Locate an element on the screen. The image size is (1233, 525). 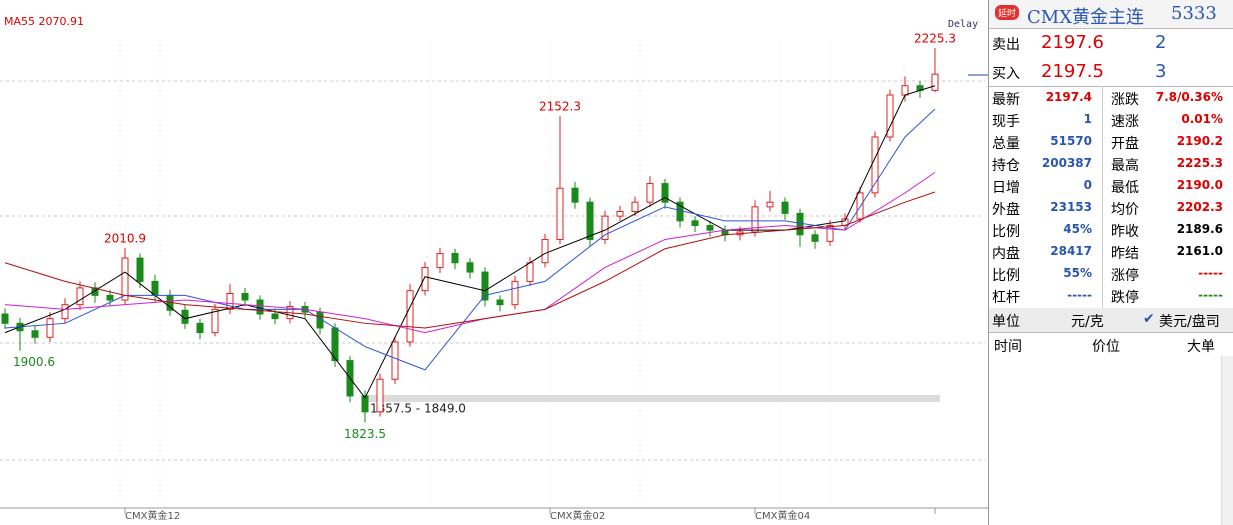
stat-label: 外盘 is located at coordinates (1006, 210).